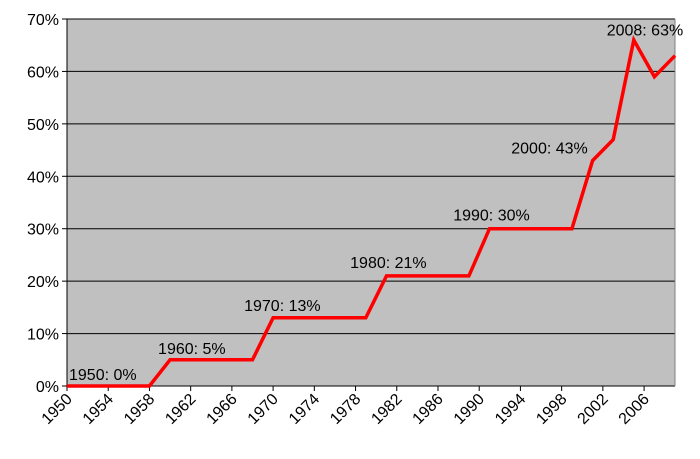 This screenshot has height=459, width=700. I want to click on x-tick-label: 1998, so click(551, 409).